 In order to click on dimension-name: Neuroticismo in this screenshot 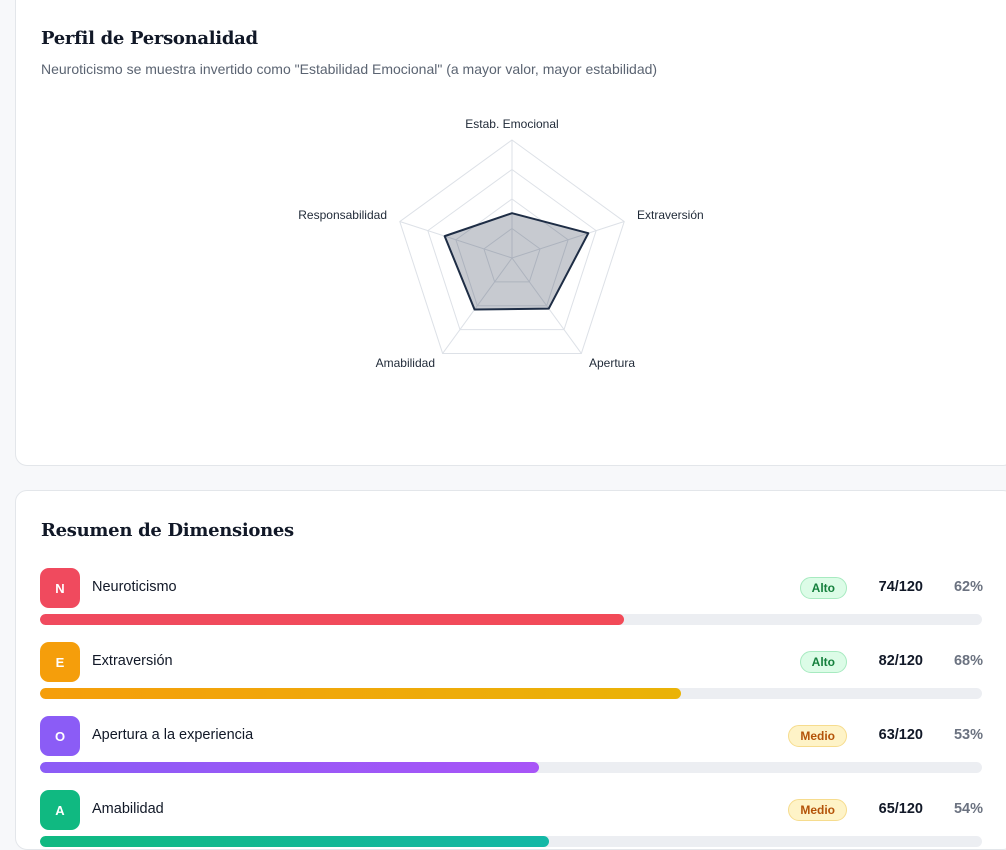, I will do `click(134, 587)`.